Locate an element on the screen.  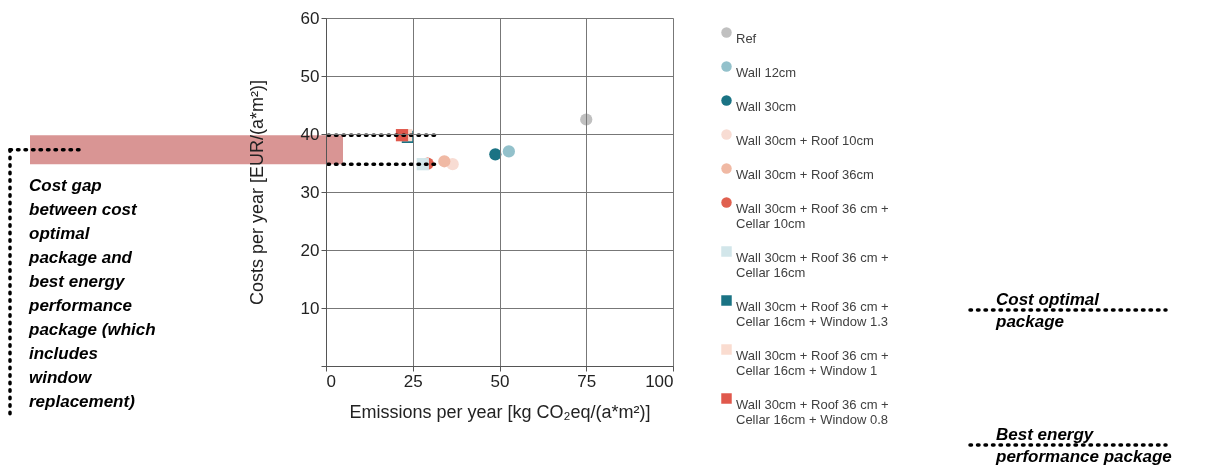
legend-label: Wall 30cm + Roof 36 cm + Cellar 16cm + Window 1 is located at coordinates (812, 362).